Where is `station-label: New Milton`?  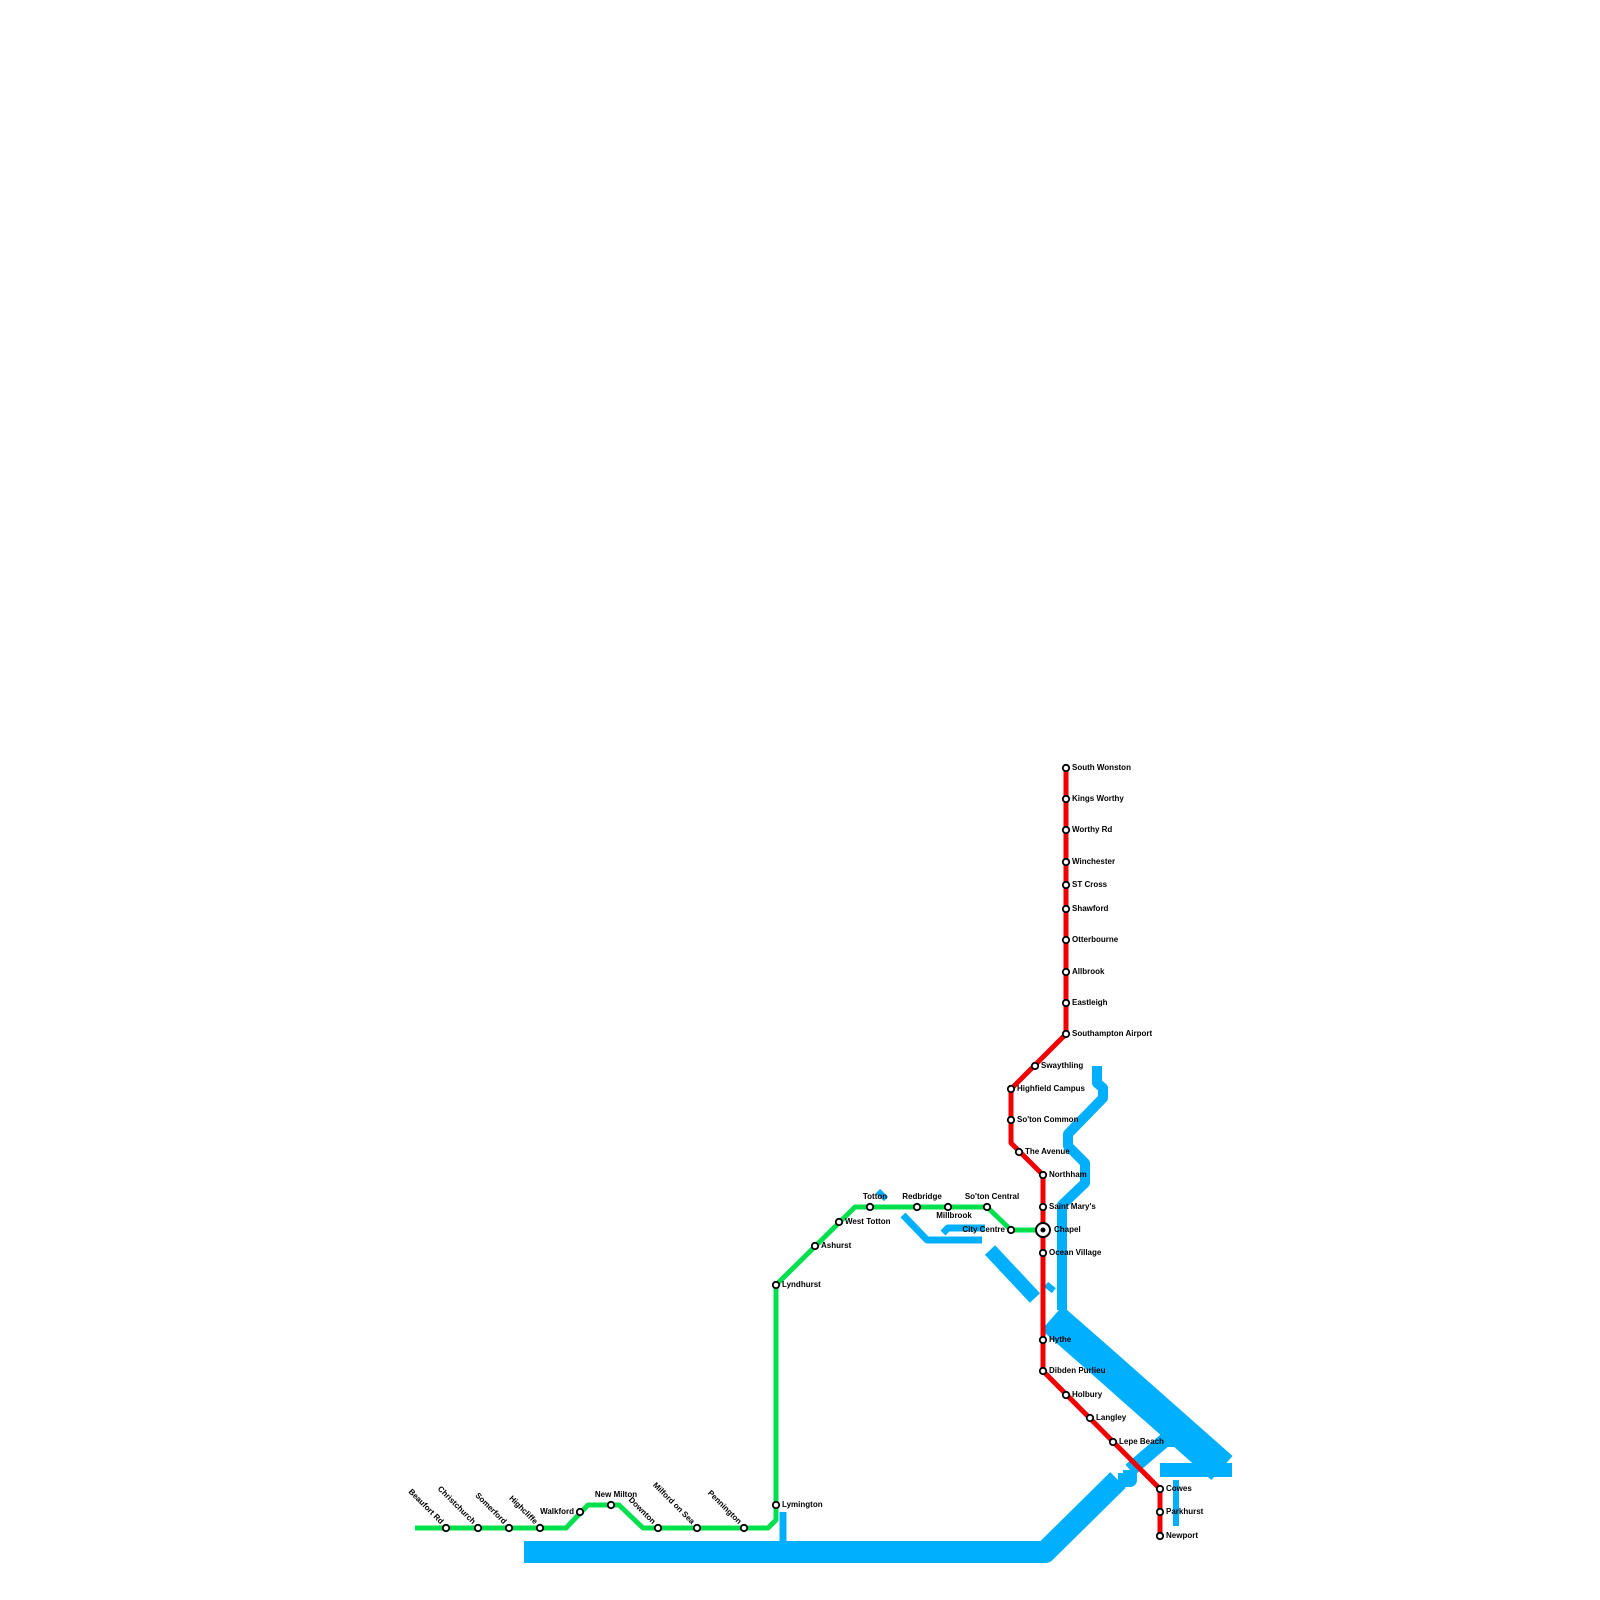 station-label: New Milton is located at coordinates (616, 1494).